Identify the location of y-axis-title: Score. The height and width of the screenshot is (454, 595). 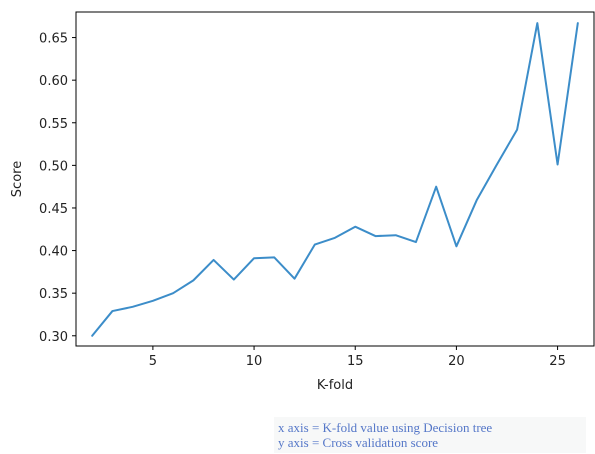
(17, 179).